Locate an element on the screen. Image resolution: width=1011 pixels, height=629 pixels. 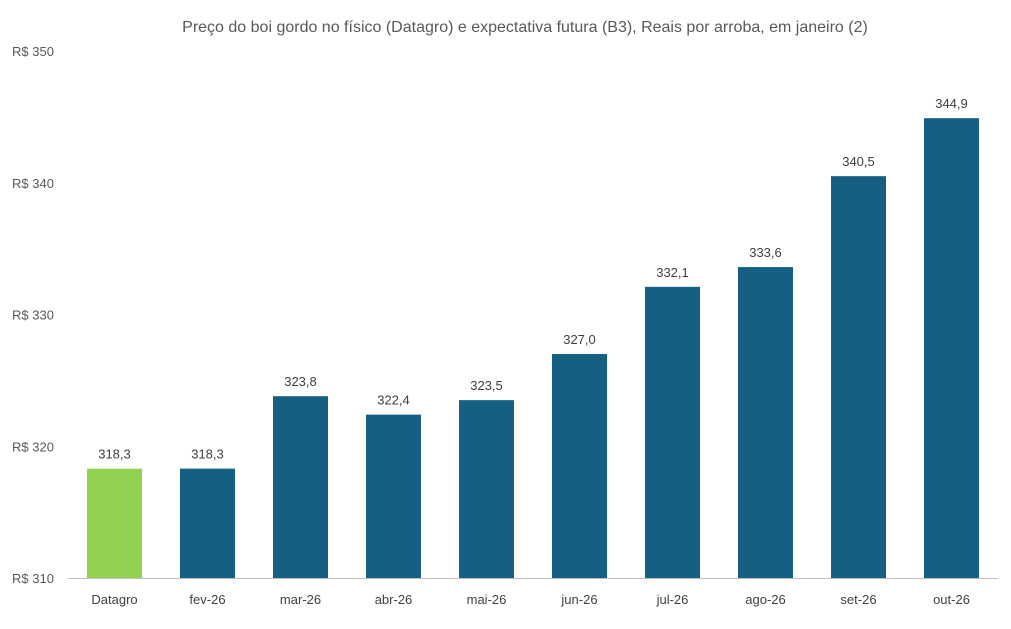
y-tick-label: R$ 350 is located at coordinates (33, 51).